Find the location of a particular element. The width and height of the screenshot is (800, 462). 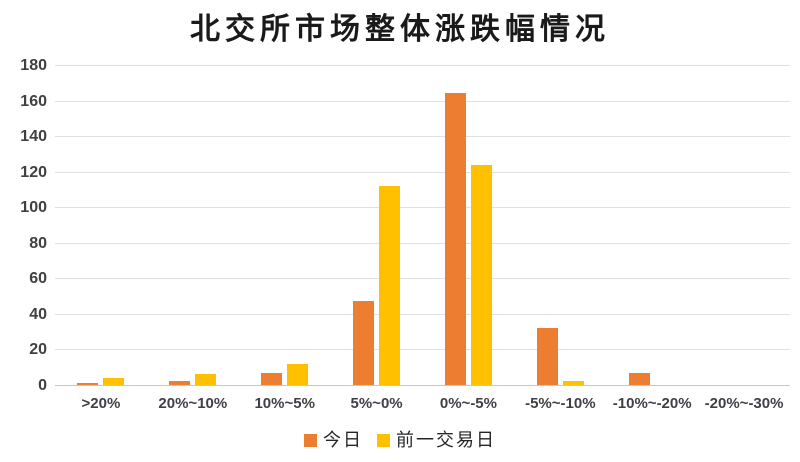

ytick-label-20: 20 is located at coordinates (38, 350).